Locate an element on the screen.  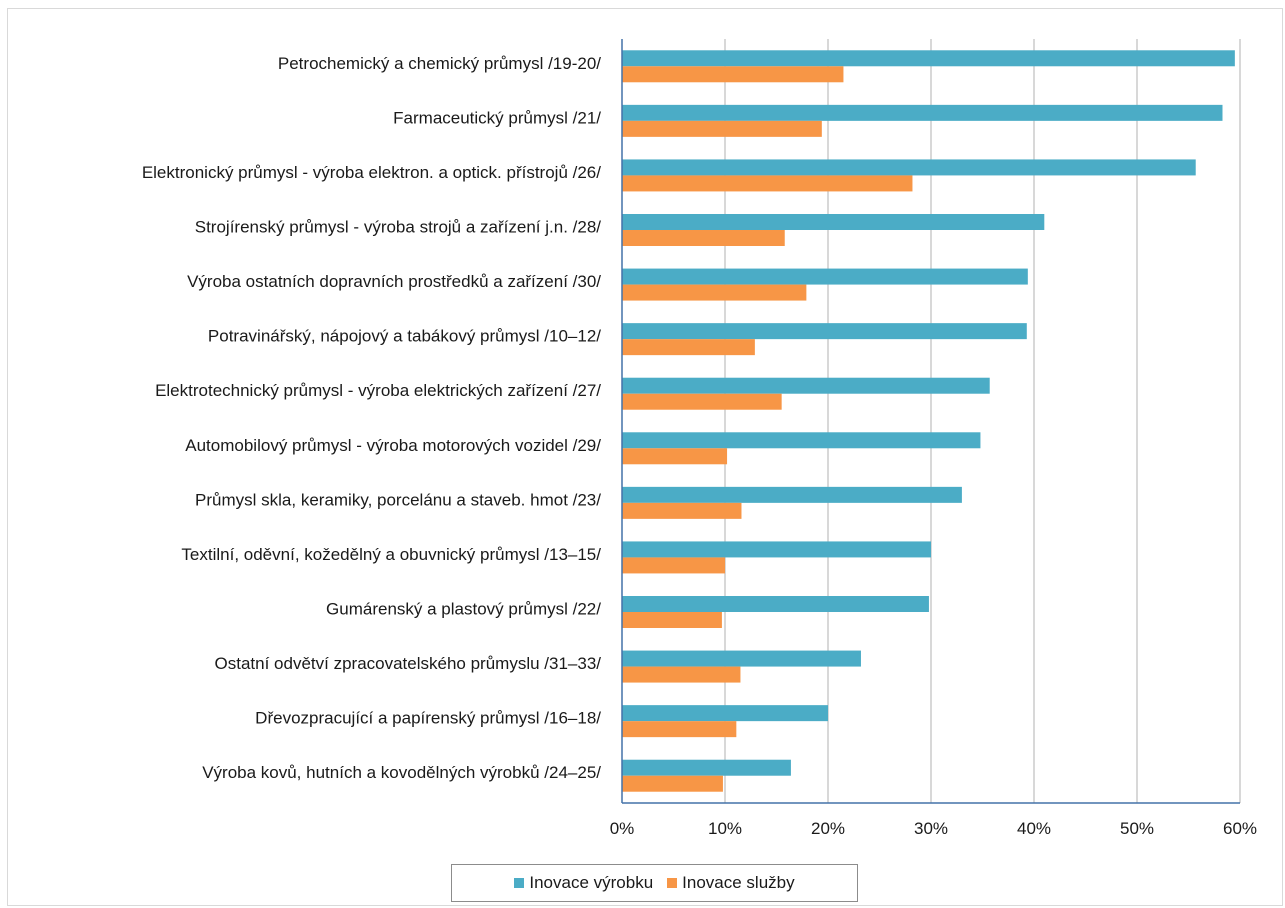
x-tick-label: 30% is located at coordinates (931, 828).